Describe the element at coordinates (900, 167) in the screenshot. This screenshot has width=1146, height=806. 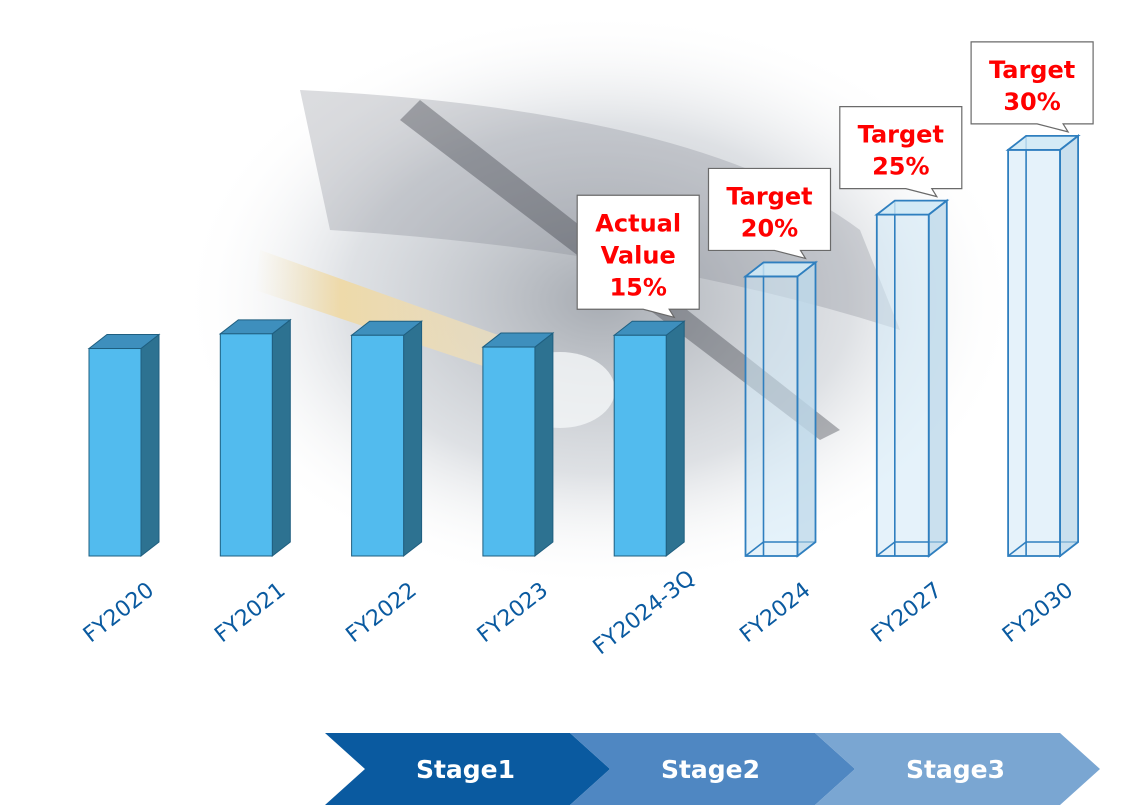
I see `callout-text: 25%` at that location.